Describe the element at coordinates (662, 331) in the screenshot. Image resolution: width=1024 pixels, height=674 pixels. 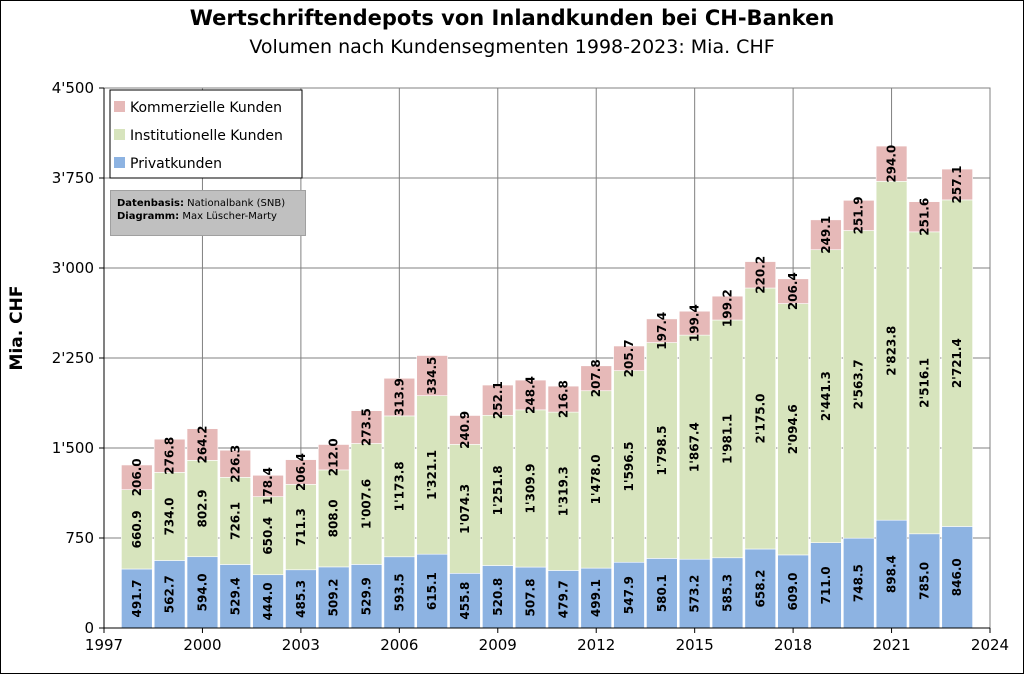
I see `data-label-kommerziell: 197.4` at that location.